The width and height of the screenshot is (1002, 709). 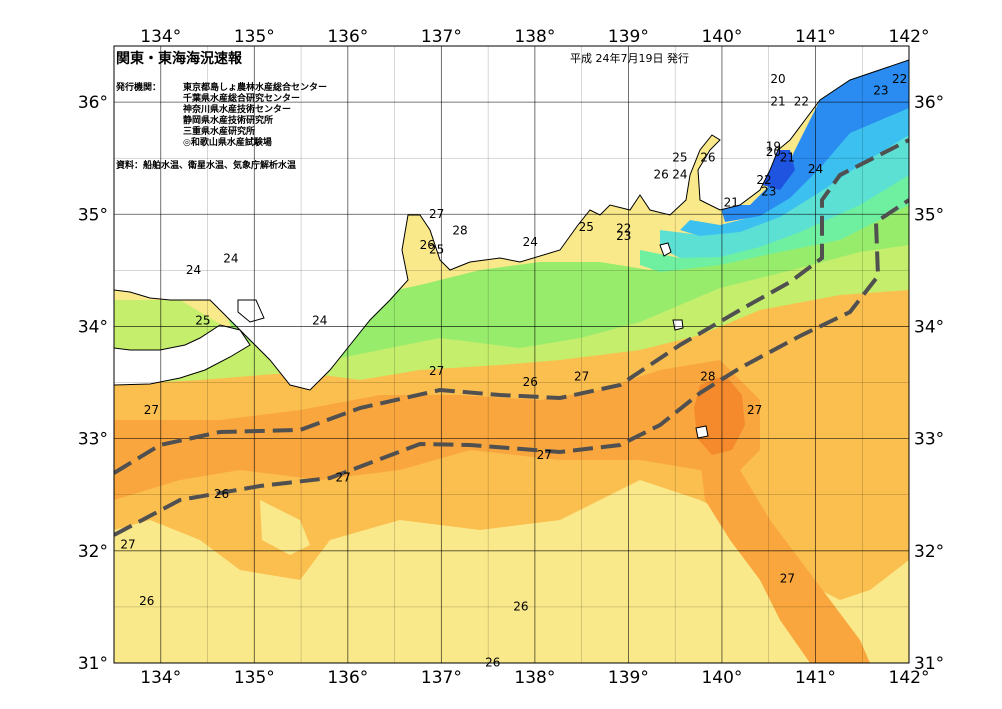 What do you see at coordinates (773, 146) in the screenshot?
I see `isotherm-label: 19` at bounding box center [773, 146].